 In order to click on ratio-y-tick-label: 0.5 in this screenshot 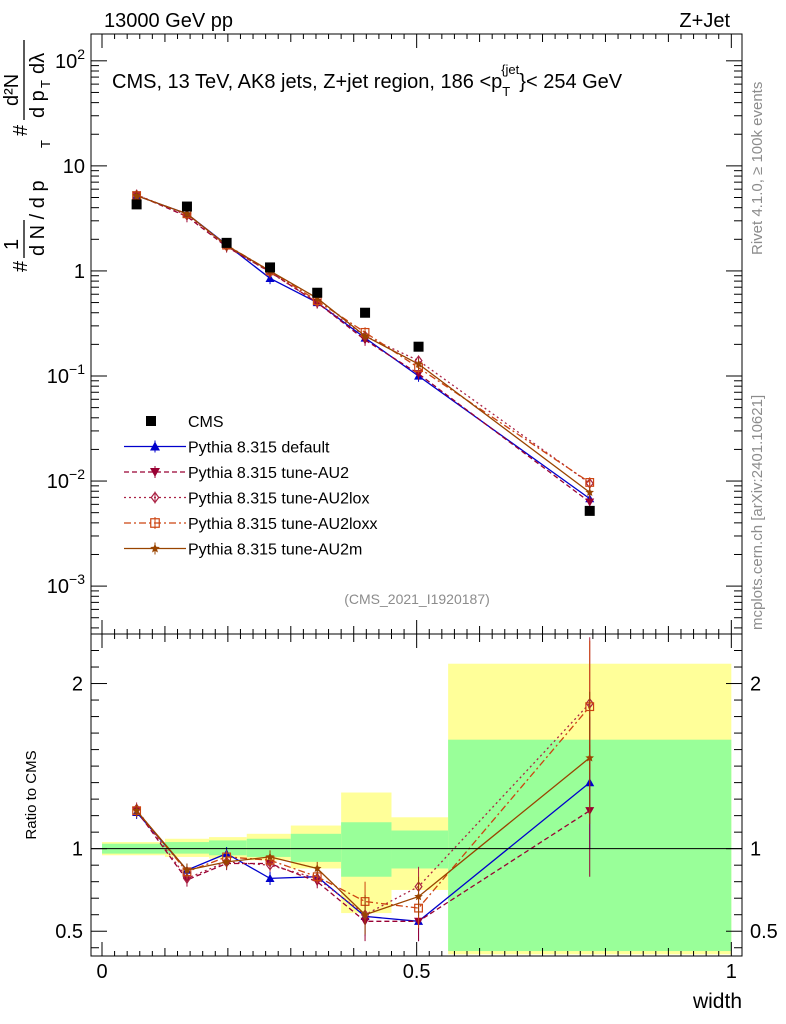, I will do `click(69, 932)`.